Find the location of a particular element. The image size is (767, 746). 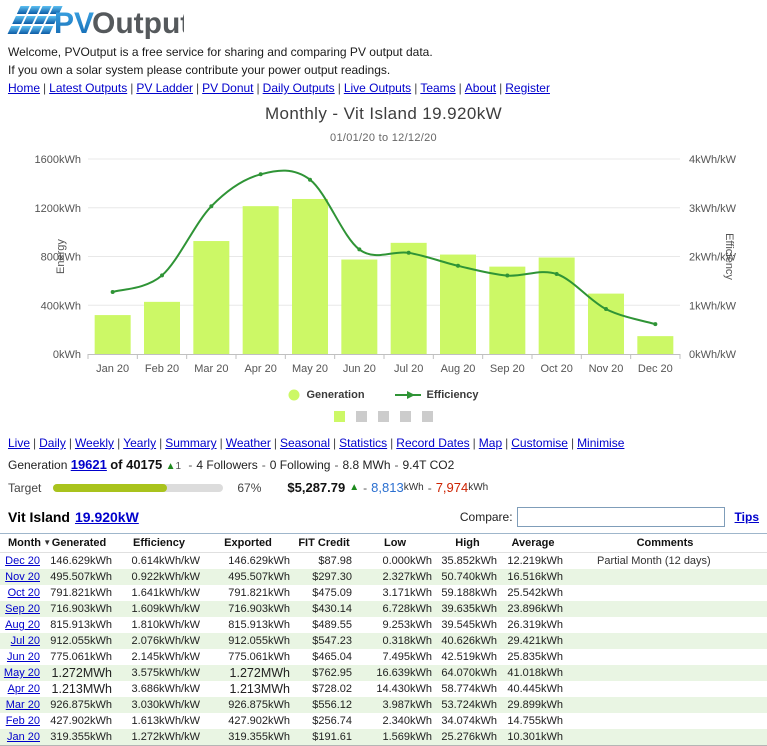

cell-fit-credit: $256.74 is located at coordinates (332, 721).